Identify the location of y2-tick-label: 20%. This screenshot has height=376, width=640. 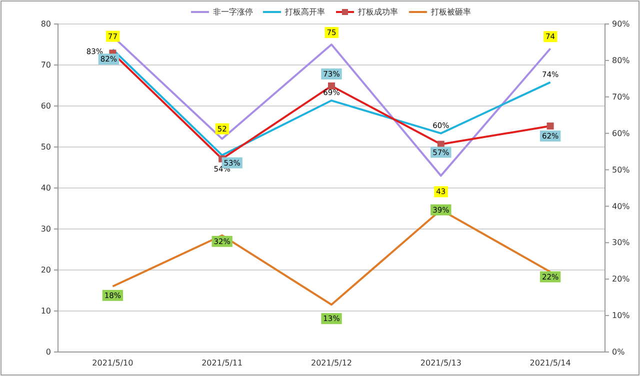
(621, 279).